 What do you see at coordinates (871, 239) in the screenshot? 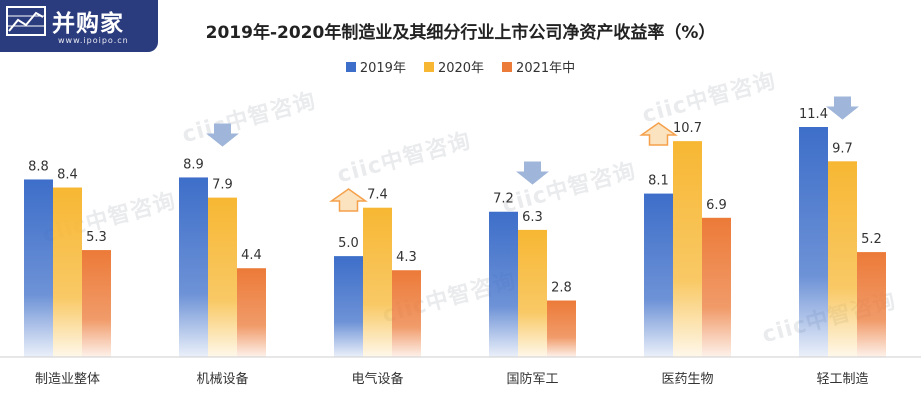
I see `data-label: 5.2` at bounding box center [871, 239].